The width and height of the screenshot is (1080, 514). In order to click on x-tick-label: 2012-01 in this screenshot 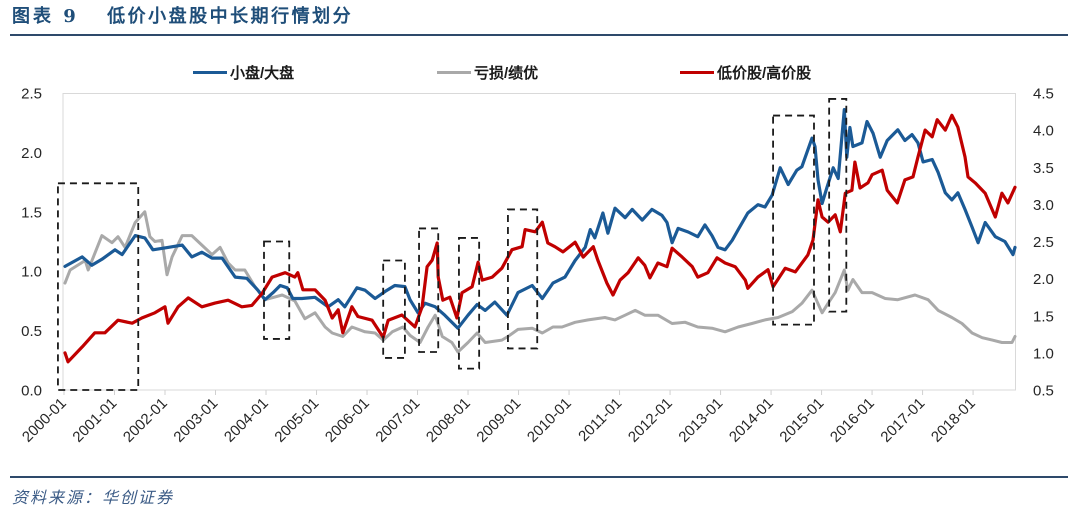, I will do `click(650, 420)`.